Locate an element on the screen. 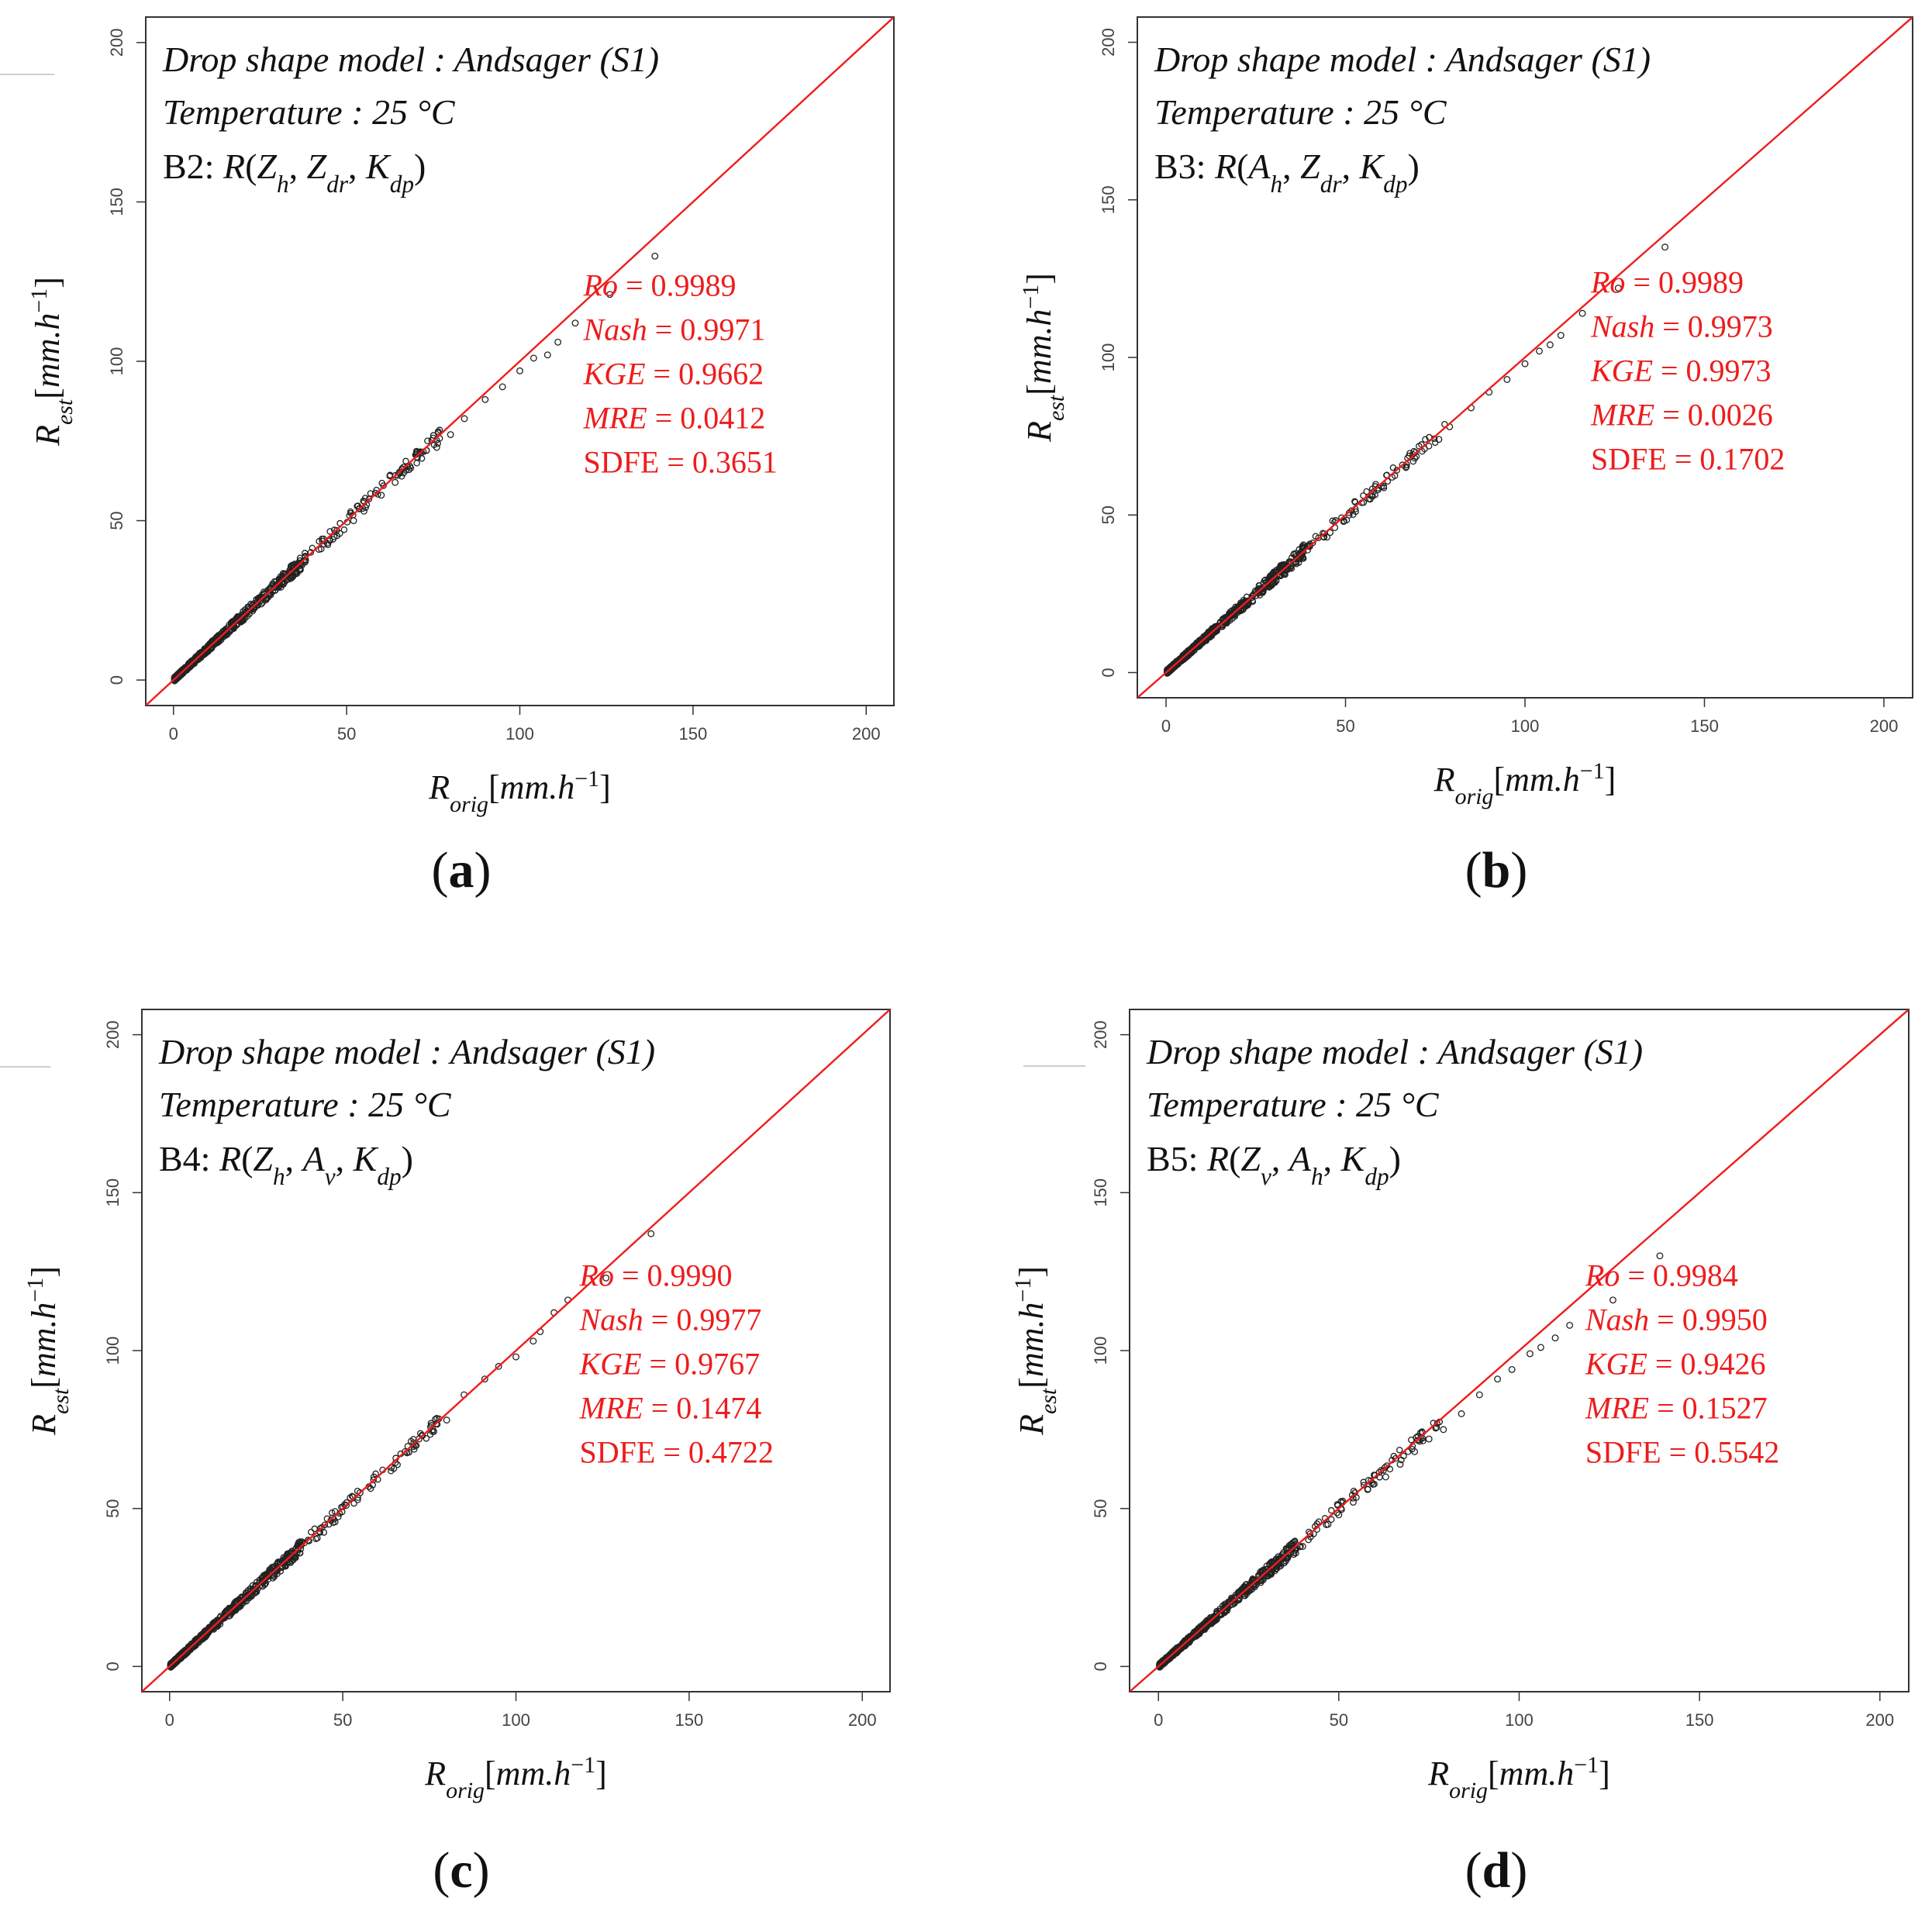 This screenshot has height=1915, width=1932. text-run: Z is located at coordinates (267, 167).